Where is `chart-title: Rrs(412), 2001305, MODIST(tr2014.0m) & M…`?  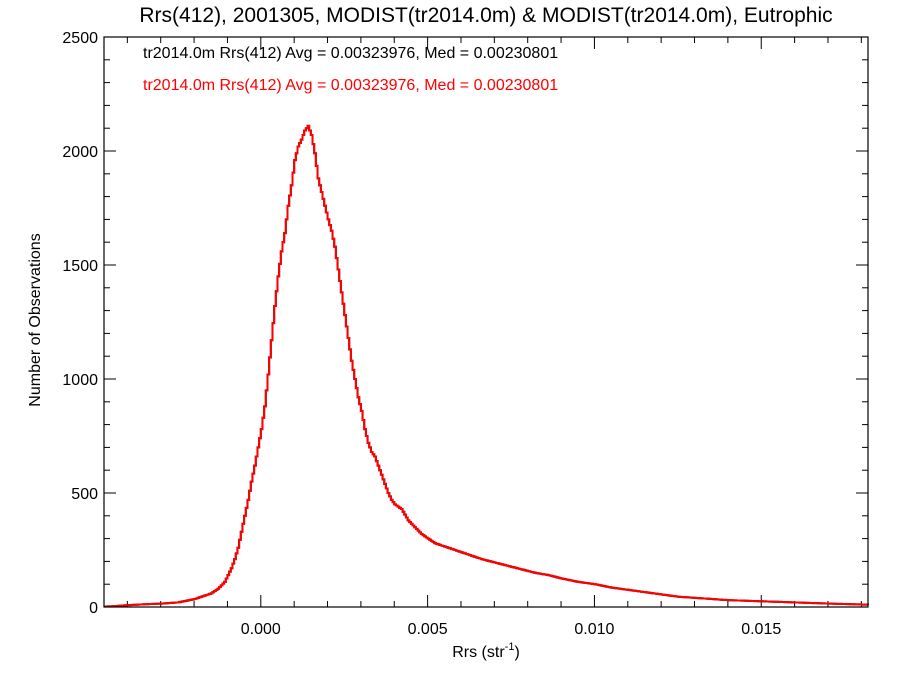 chart-title: Rrs(412), 2001305, MODIST(tr2014.0m) & M… is located at coordinates (485, 15).